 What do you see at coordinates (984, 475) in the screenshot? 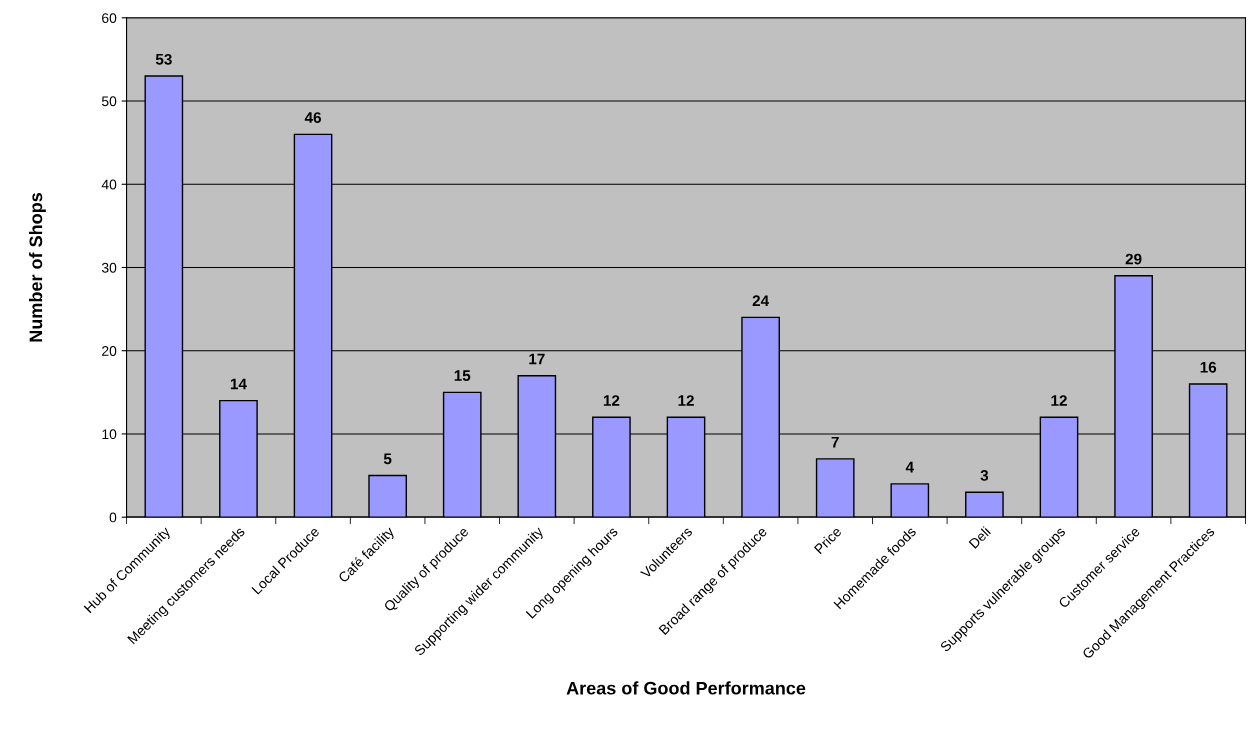
I see `data-label: 3` at bounding box center [984, 475].